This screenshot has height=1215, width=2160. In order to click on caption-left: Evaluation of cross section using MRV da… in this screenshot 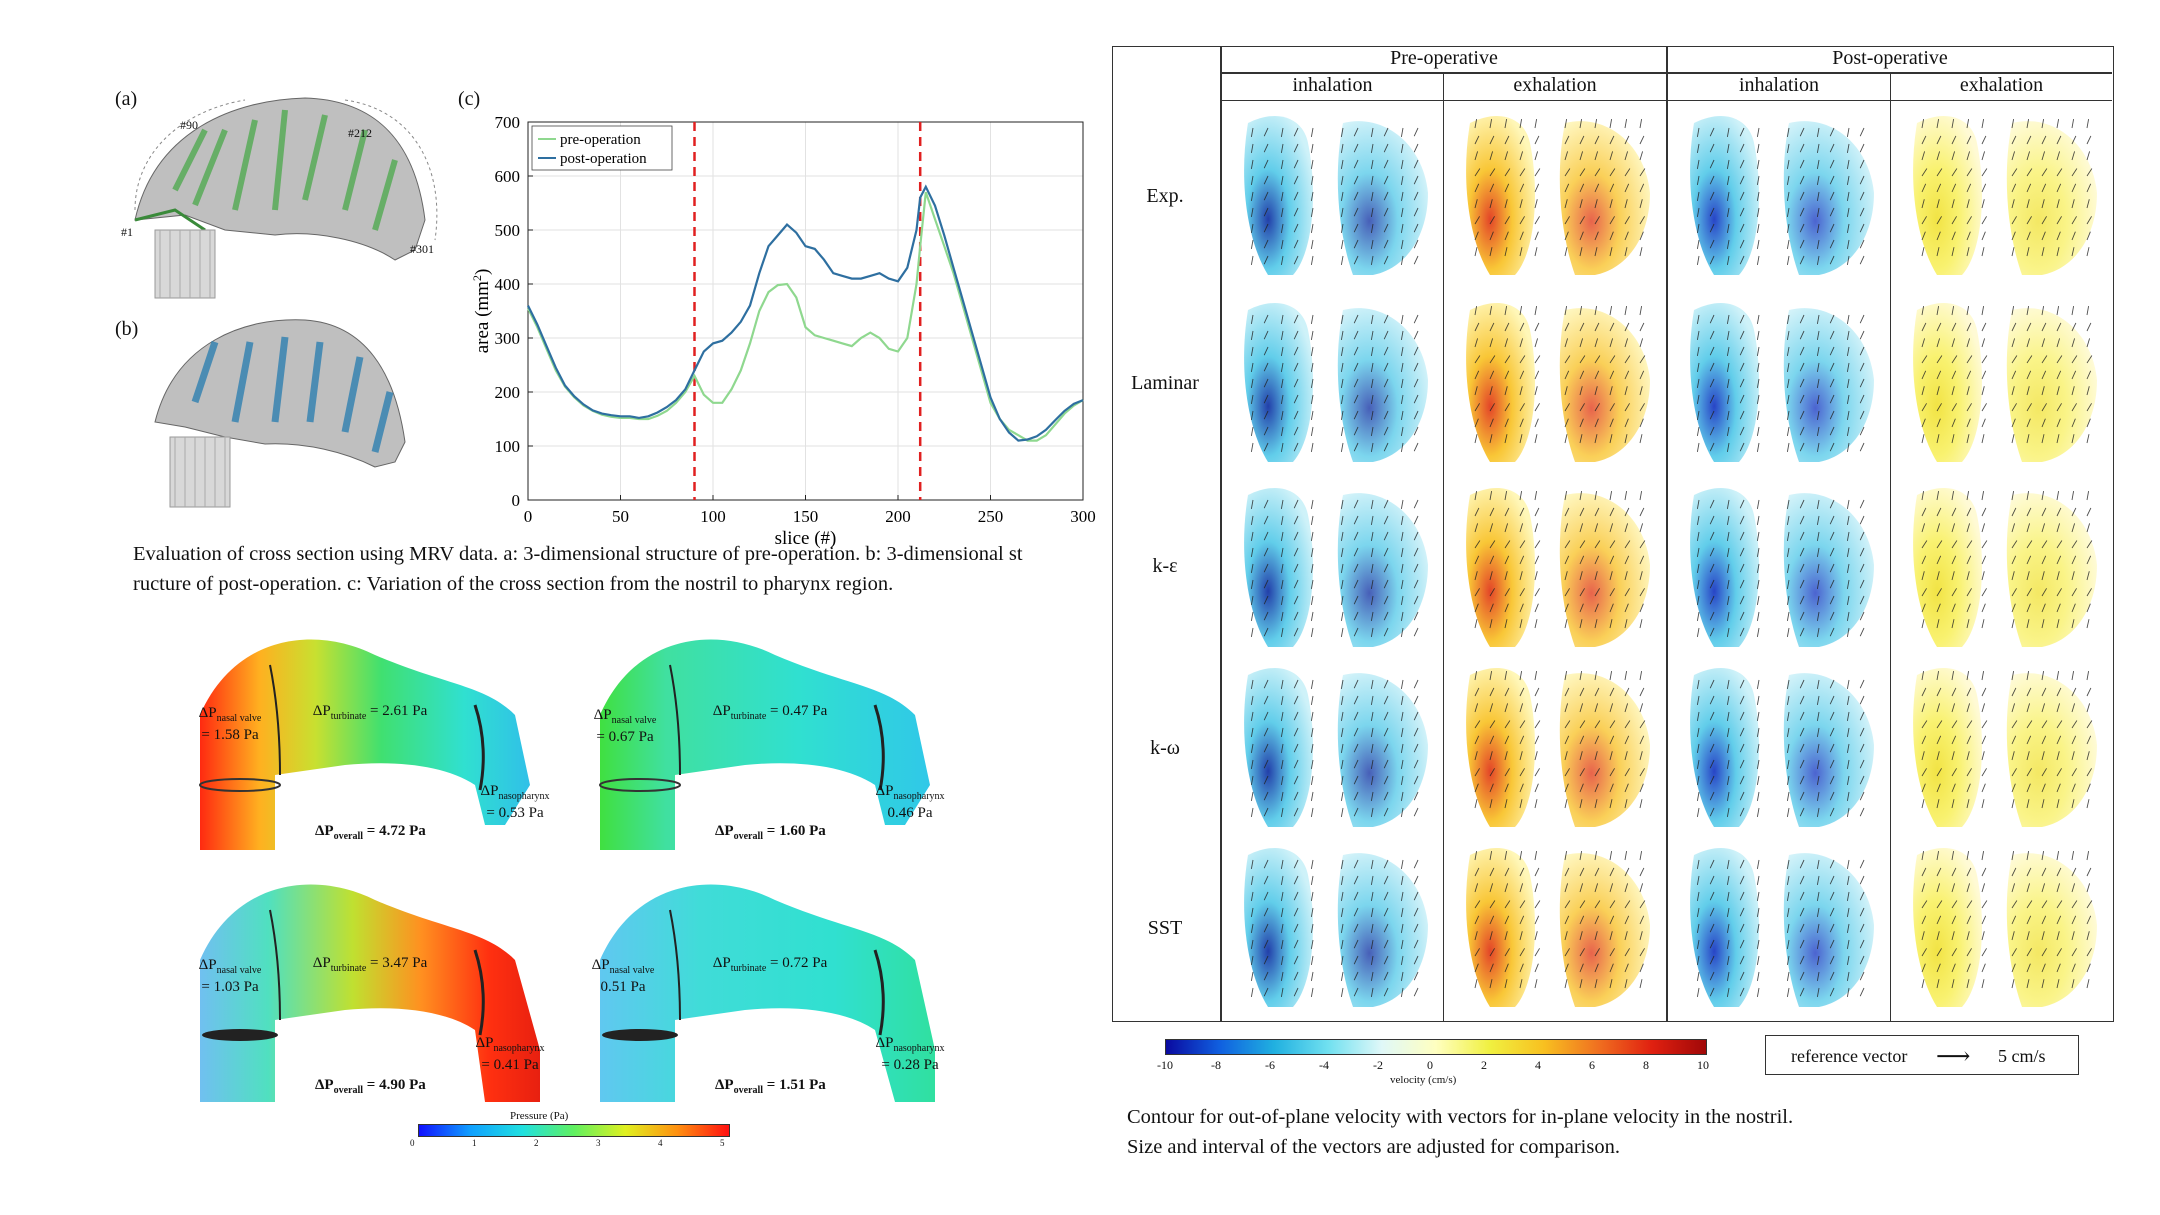, I will do `click(628, 569)`.